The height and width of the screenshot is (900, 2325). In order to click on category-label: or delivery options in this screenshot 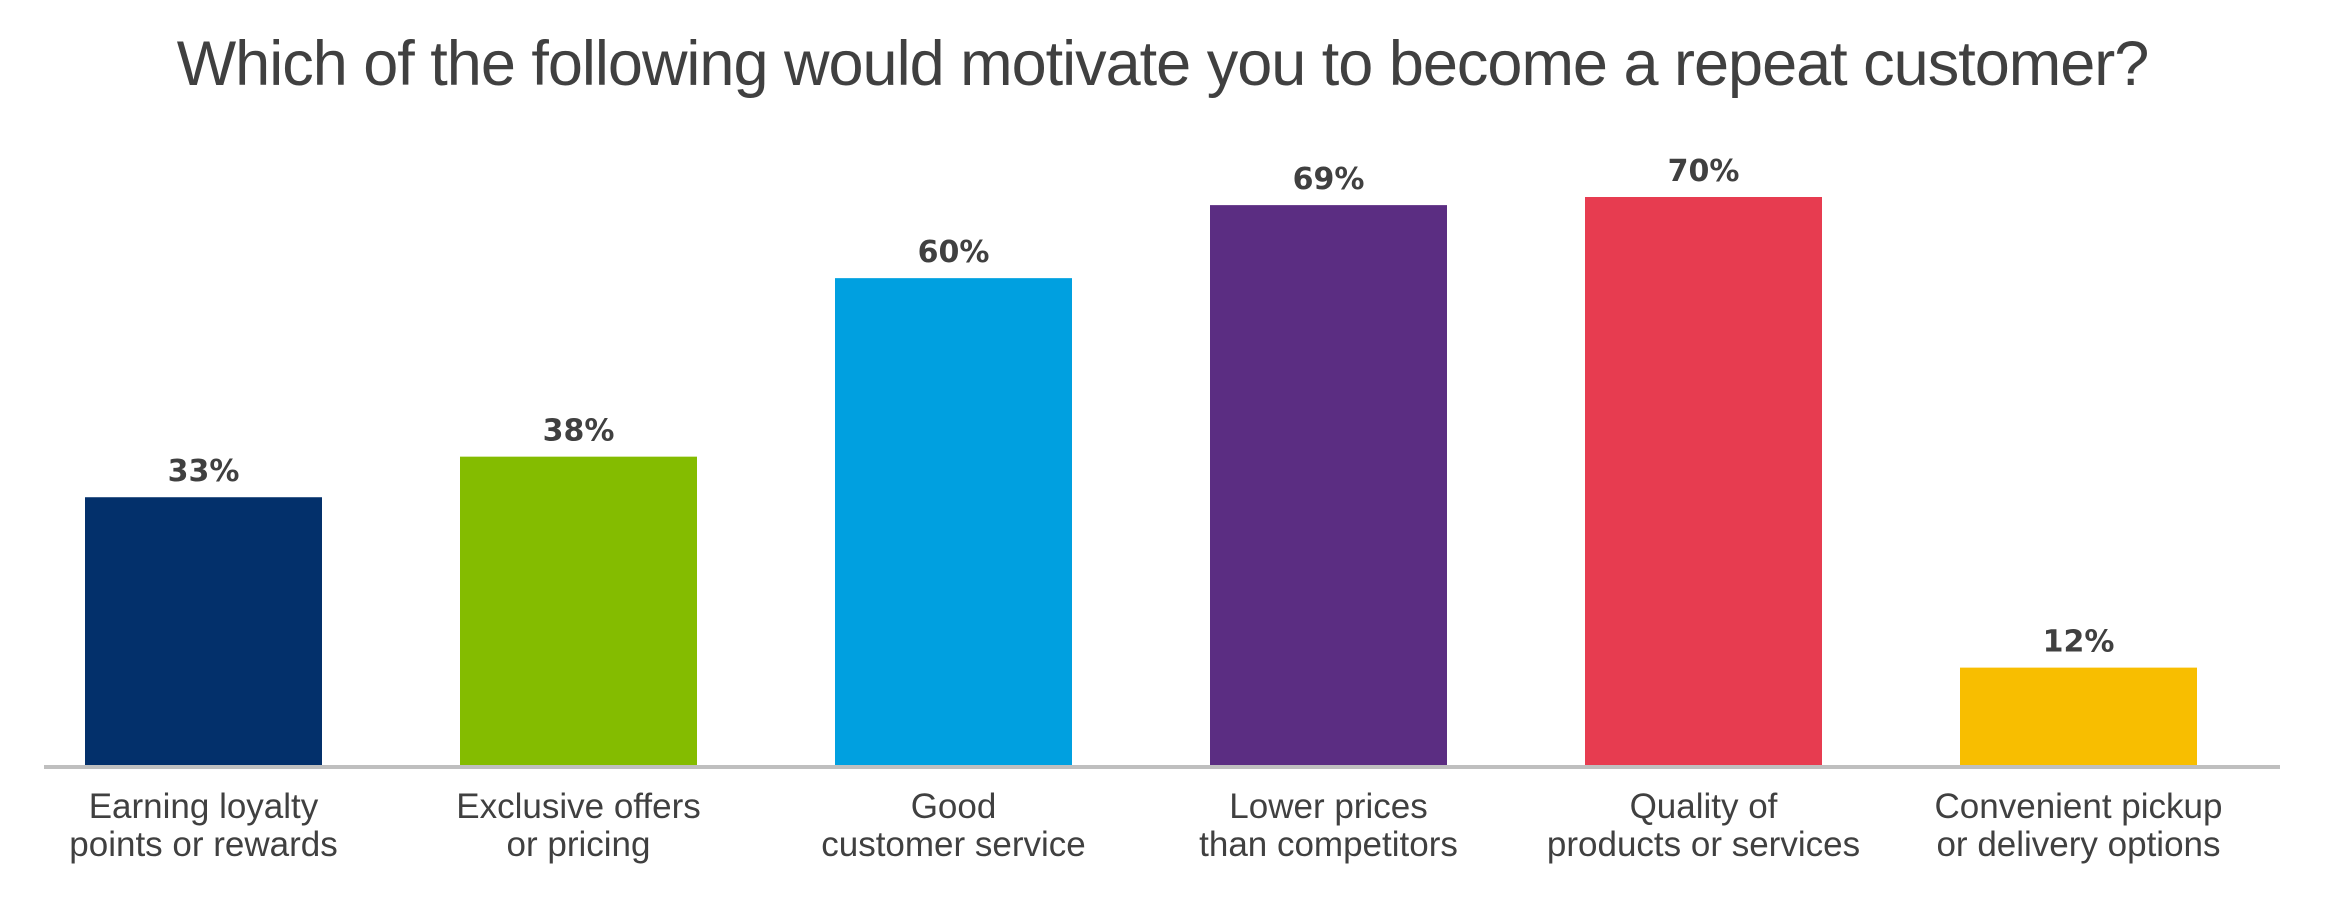, I will do `click(2078, 844)`.